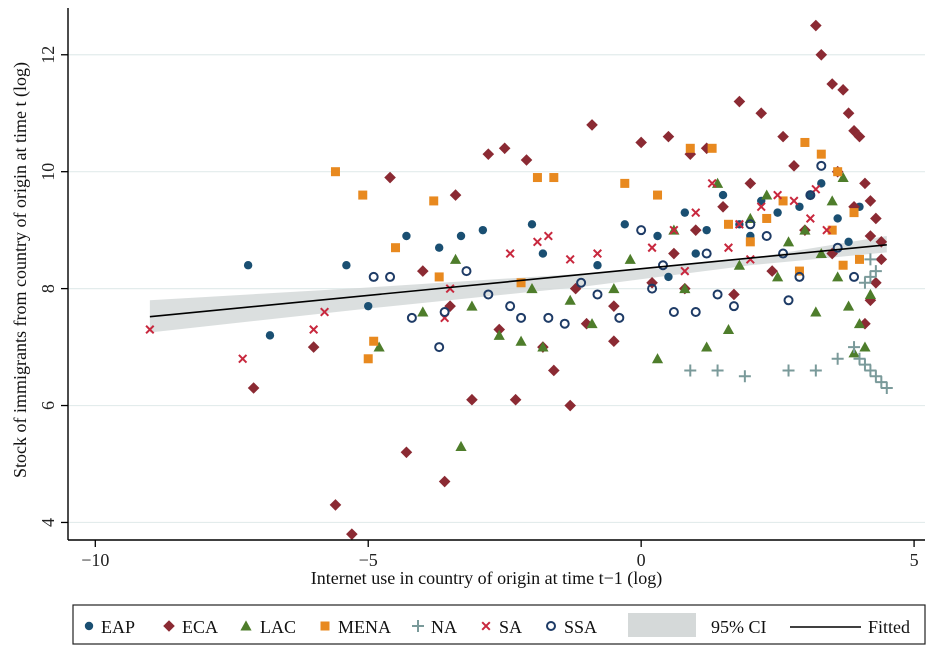 The width and height of the screenshot is (927, 646). I want to click on legend-marker-sa, so click(486, 626).